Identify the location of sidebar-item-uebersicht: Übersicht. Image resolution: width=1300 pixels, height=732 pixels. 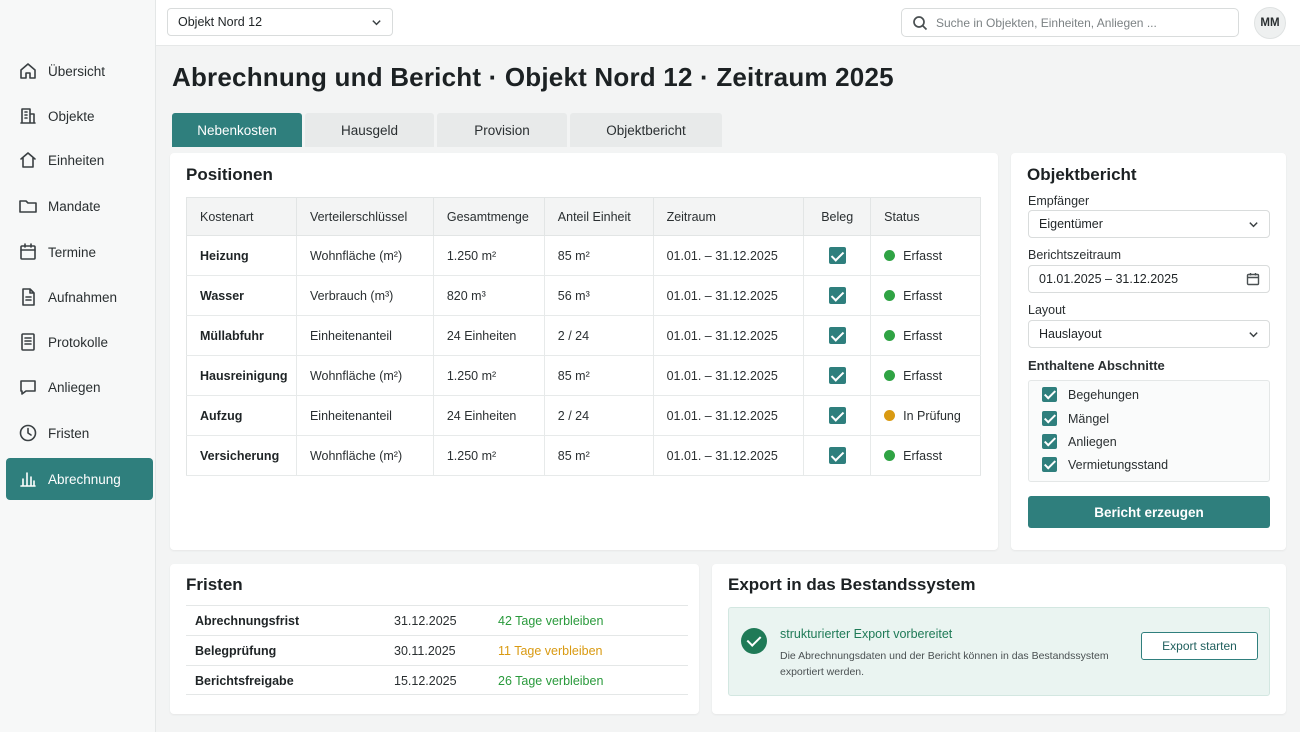
(79, 71).